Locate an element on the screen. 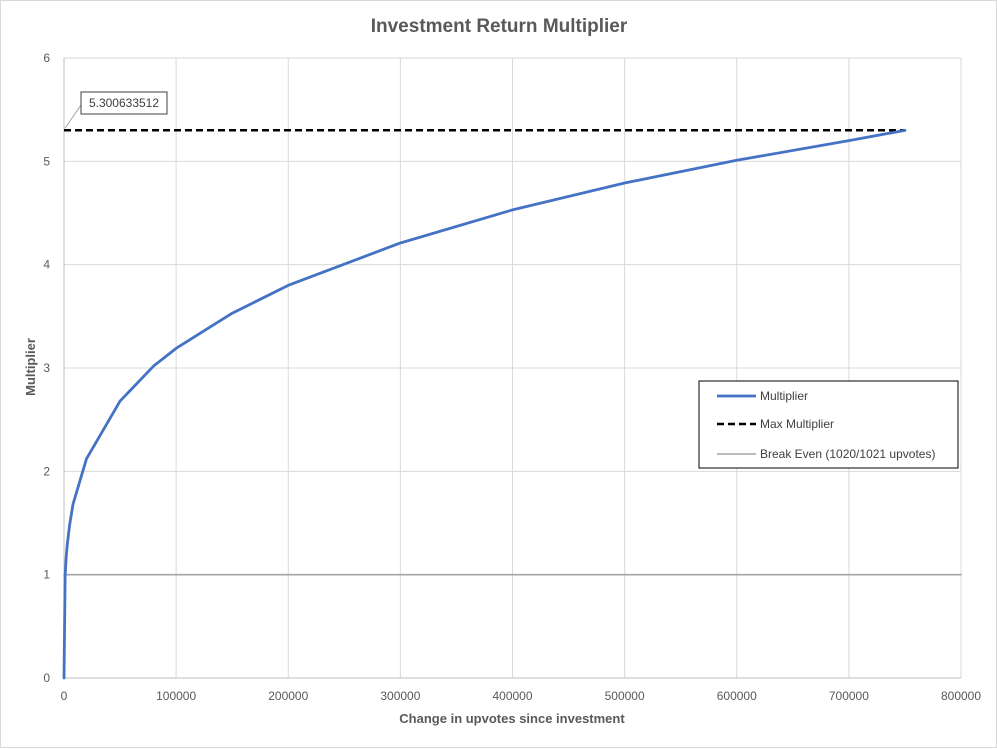  legend-label: Max Multiplier is located at coordinates (797, 424).